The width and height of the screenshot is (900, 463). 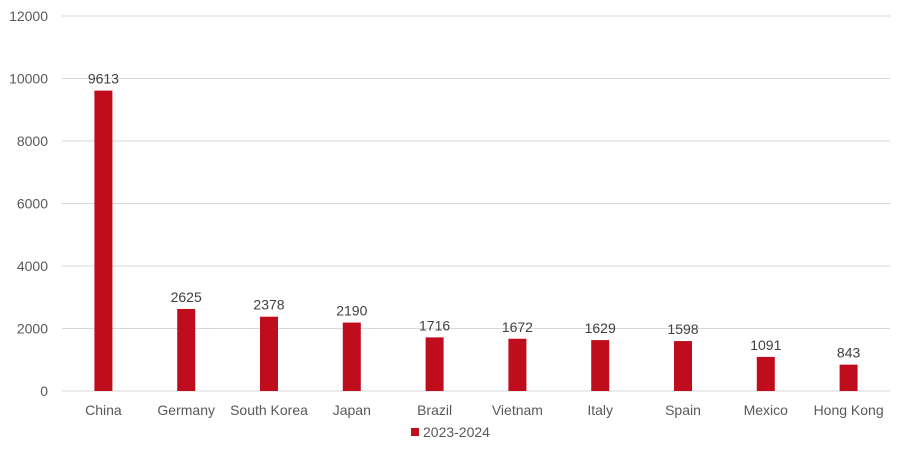 I want to click on x-tick-label: Italy, so click(x=600, y=410).